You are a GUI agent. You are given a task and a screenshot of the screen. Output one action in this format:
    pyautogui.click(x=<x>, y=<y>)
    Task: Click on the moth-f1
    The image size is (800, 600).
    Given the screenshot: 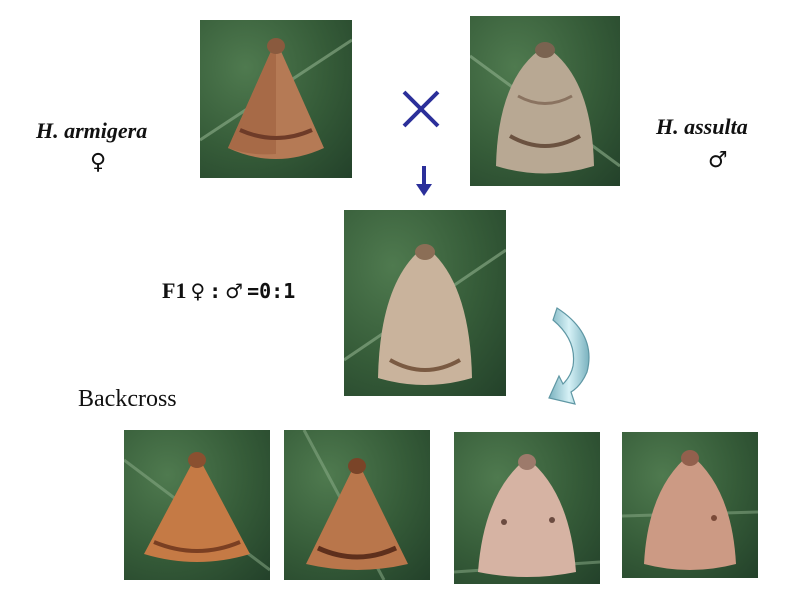 What is the action you would take?
    pyautogui.click(x=425, y=314)
    